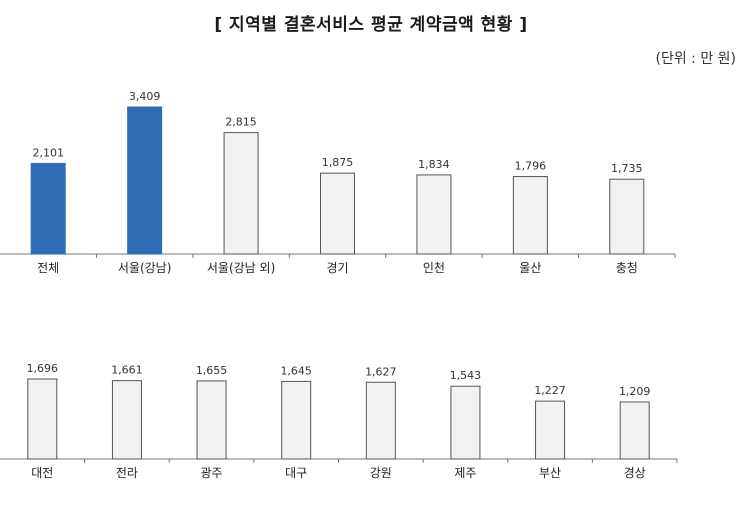  Describe the element at coordinates (381, 371) in the screenshot. I see `data-label: 1,627` at that location.